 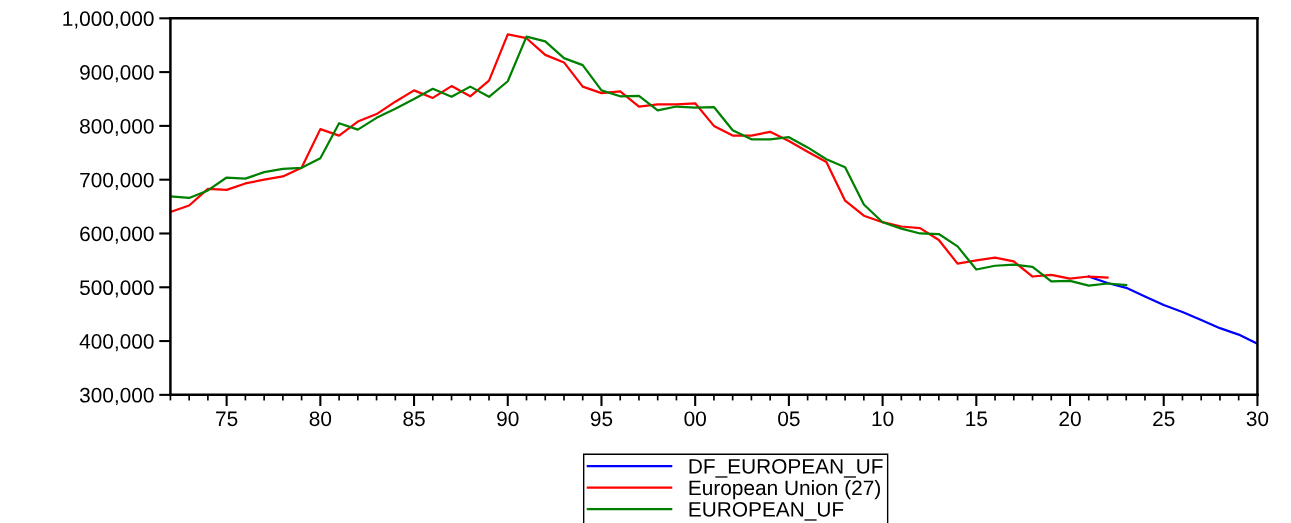 I want to click on x-tick-label: 05, so click(x=789, y=419).